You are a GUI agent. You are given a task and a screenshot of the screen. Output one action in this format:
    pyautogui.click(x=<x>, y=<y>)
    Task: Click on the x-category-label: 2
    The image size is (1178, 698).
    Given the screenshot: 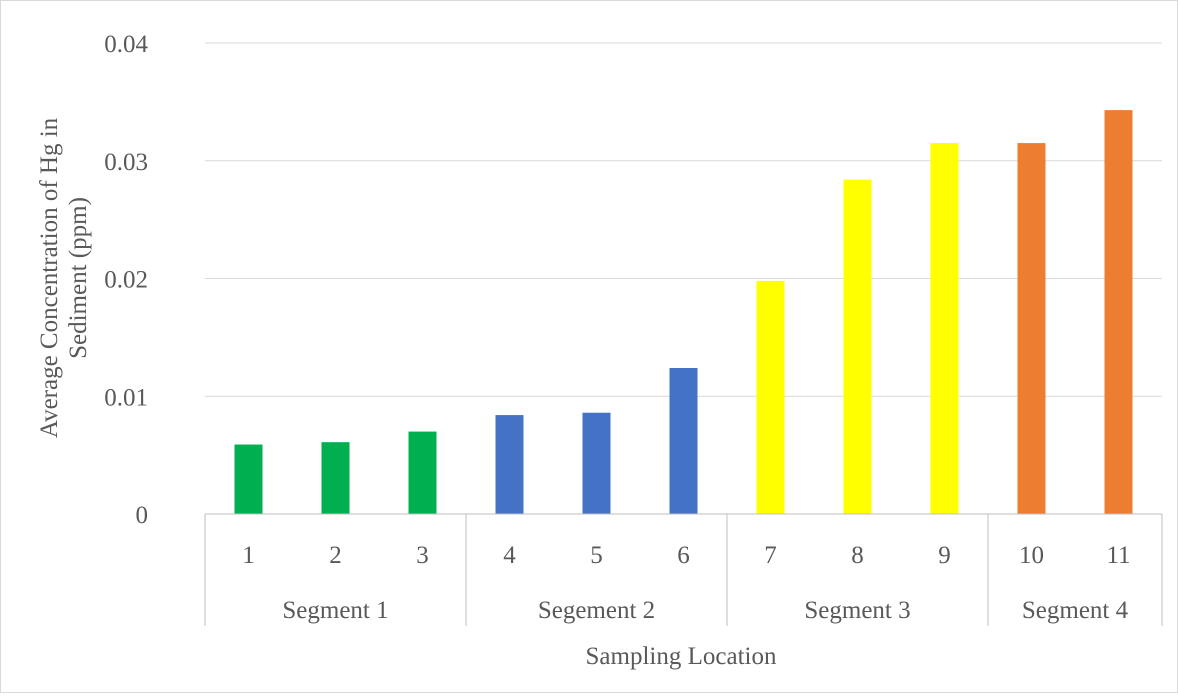 What is the action you would take?
    pyautogui.click(x=335, y=555)
    